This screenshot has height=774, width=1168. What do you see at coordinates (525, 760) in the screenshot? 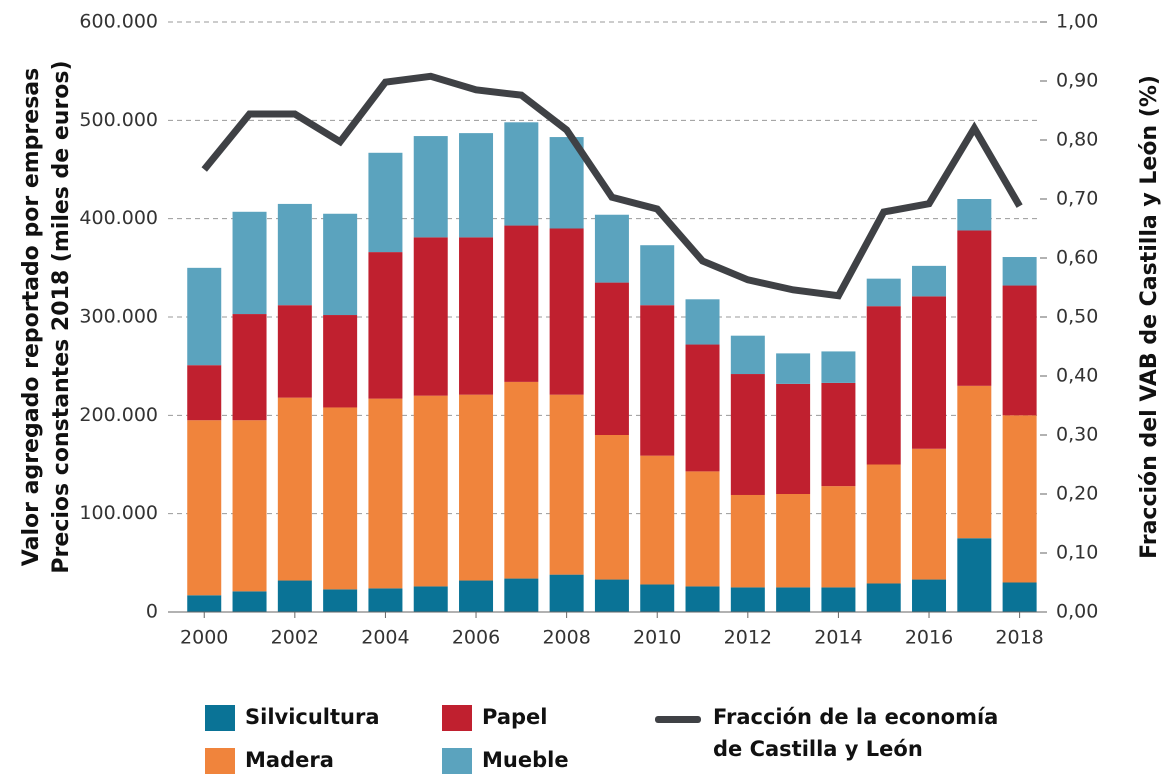
I see `legend-label: Mueble` at bounding box center [525, 760].